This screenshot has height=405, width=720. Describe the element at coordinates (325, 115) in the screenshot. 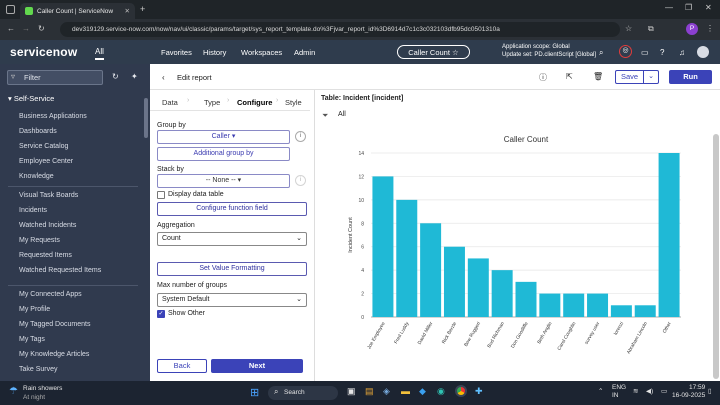

I see `filter-funnel-icon: ⏷` at that location.